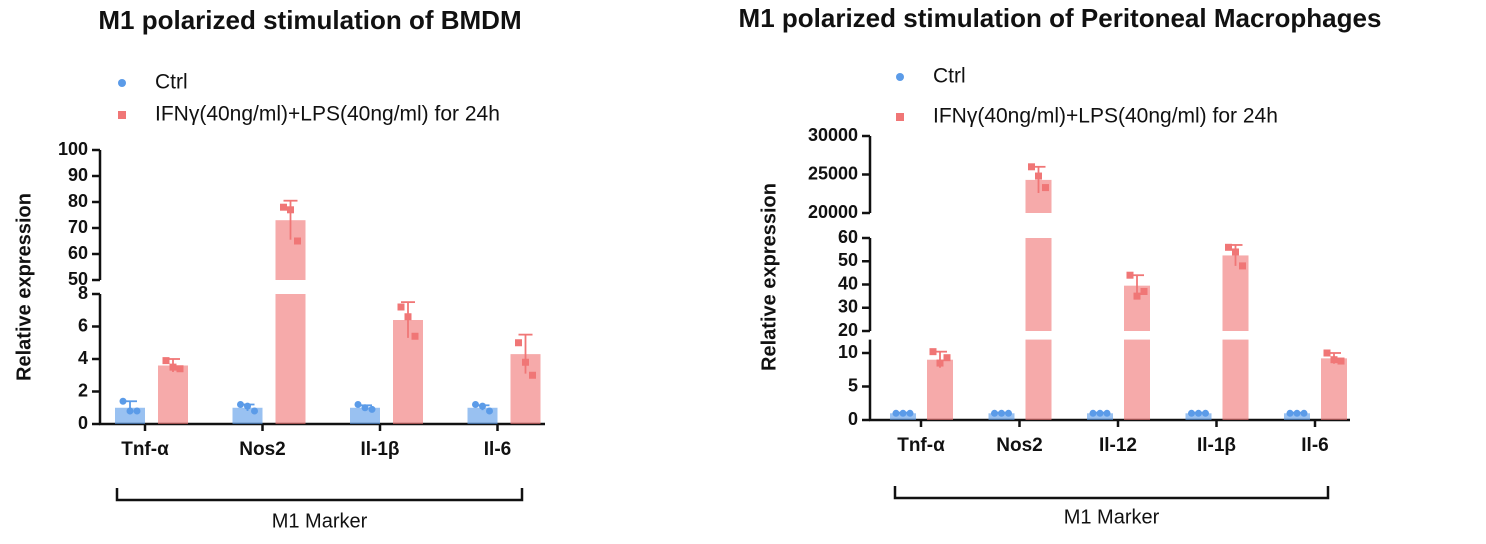 This screenshot has width=1486, height=544. What do you see at coordinates (1118, 445) in the screenshot?
I see `x-tick-label: Il-12` at bounding box center [1118, 445].